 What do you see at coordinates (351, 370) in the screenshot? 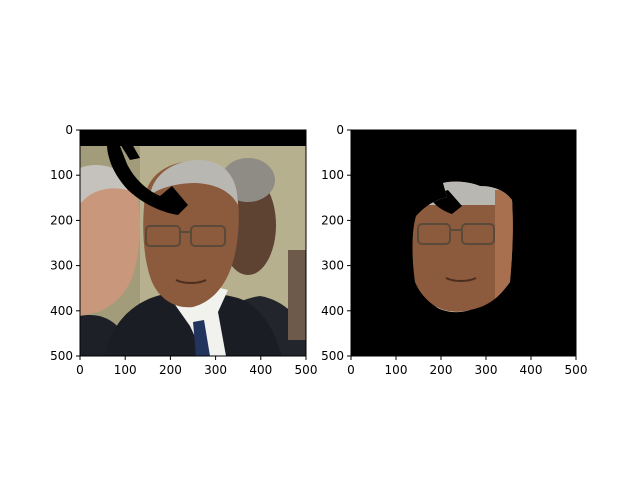
I see `right-x-tick-label: 0` at bounding box center [351, 370].